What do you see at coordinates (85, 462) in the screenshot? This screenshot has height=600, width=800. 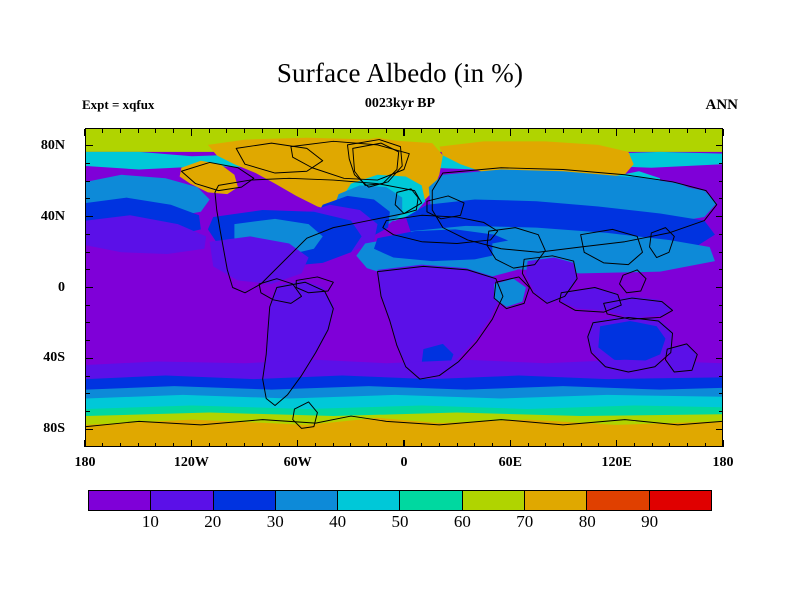 I see `x-axis-label-0: 180` at bounding box center [85, 462].